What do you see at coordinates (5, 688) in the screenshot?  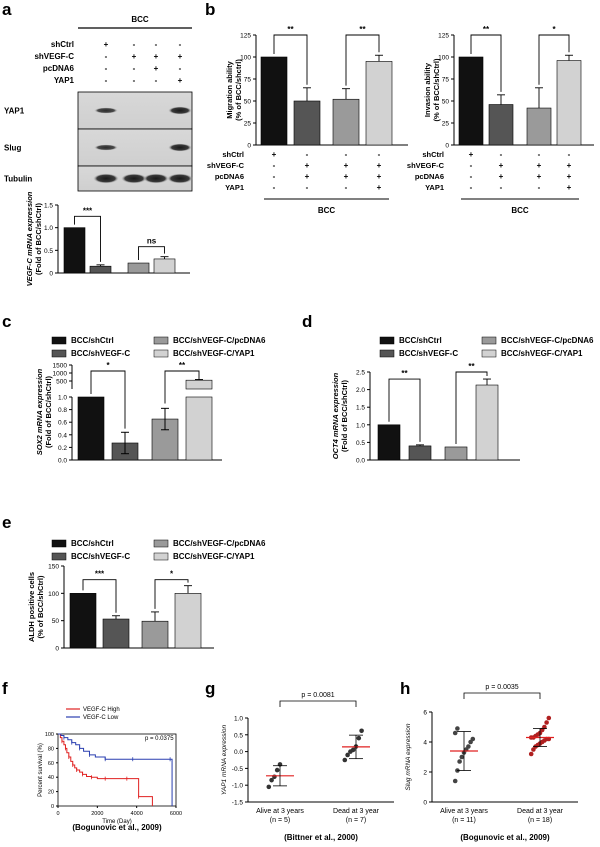 I see `panel-letter-f: f` at bounding box center [5, 688].